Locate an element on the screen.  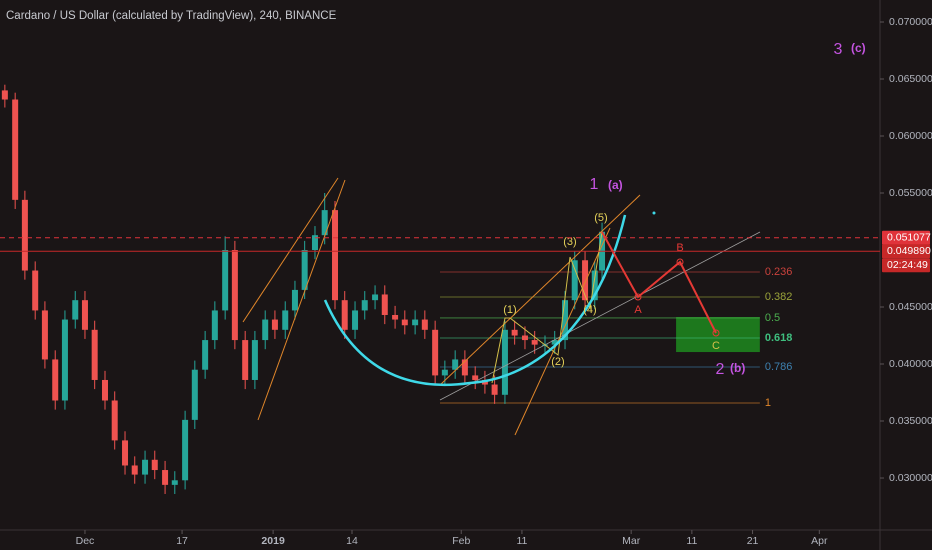
y-tick-label: 0.055000 is located at coordinates (910, 193).